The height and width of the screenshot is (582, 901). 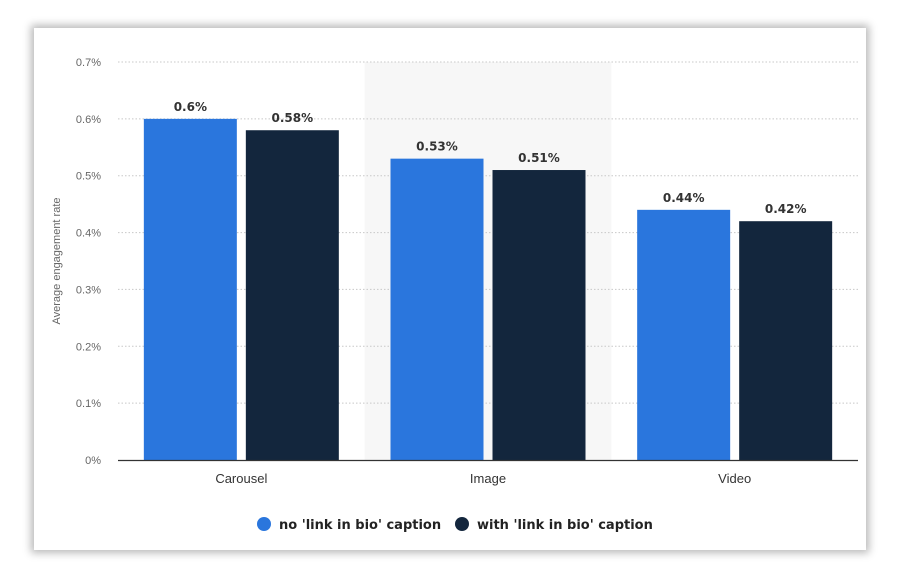 I want to click on data-label: 0.53%, so click(x=437, y=147).